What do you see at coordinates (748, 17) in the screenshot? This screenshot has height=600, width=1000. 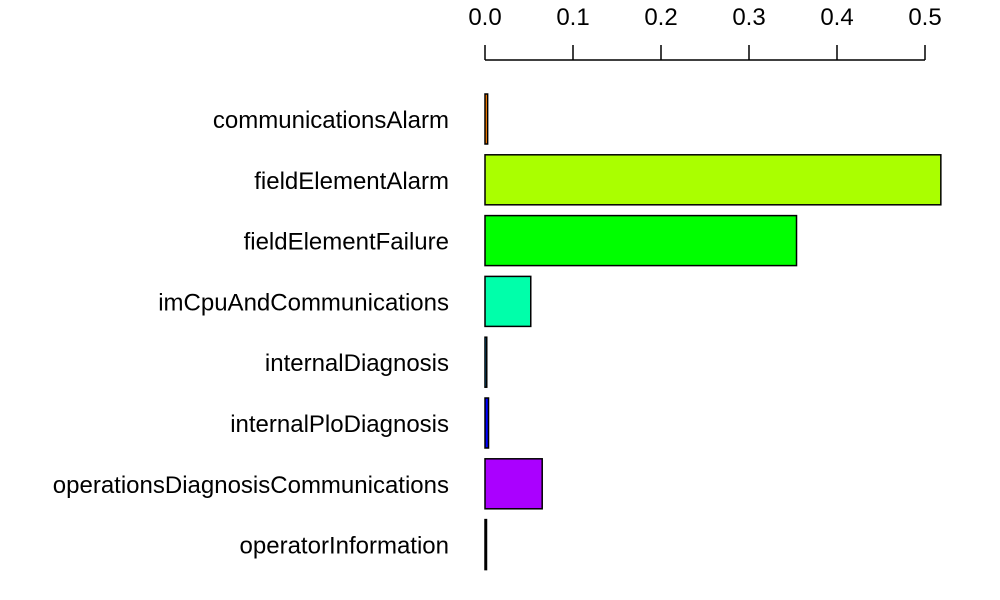 I see `x-tick-label: 0.3` at bounding box center [748, 17].